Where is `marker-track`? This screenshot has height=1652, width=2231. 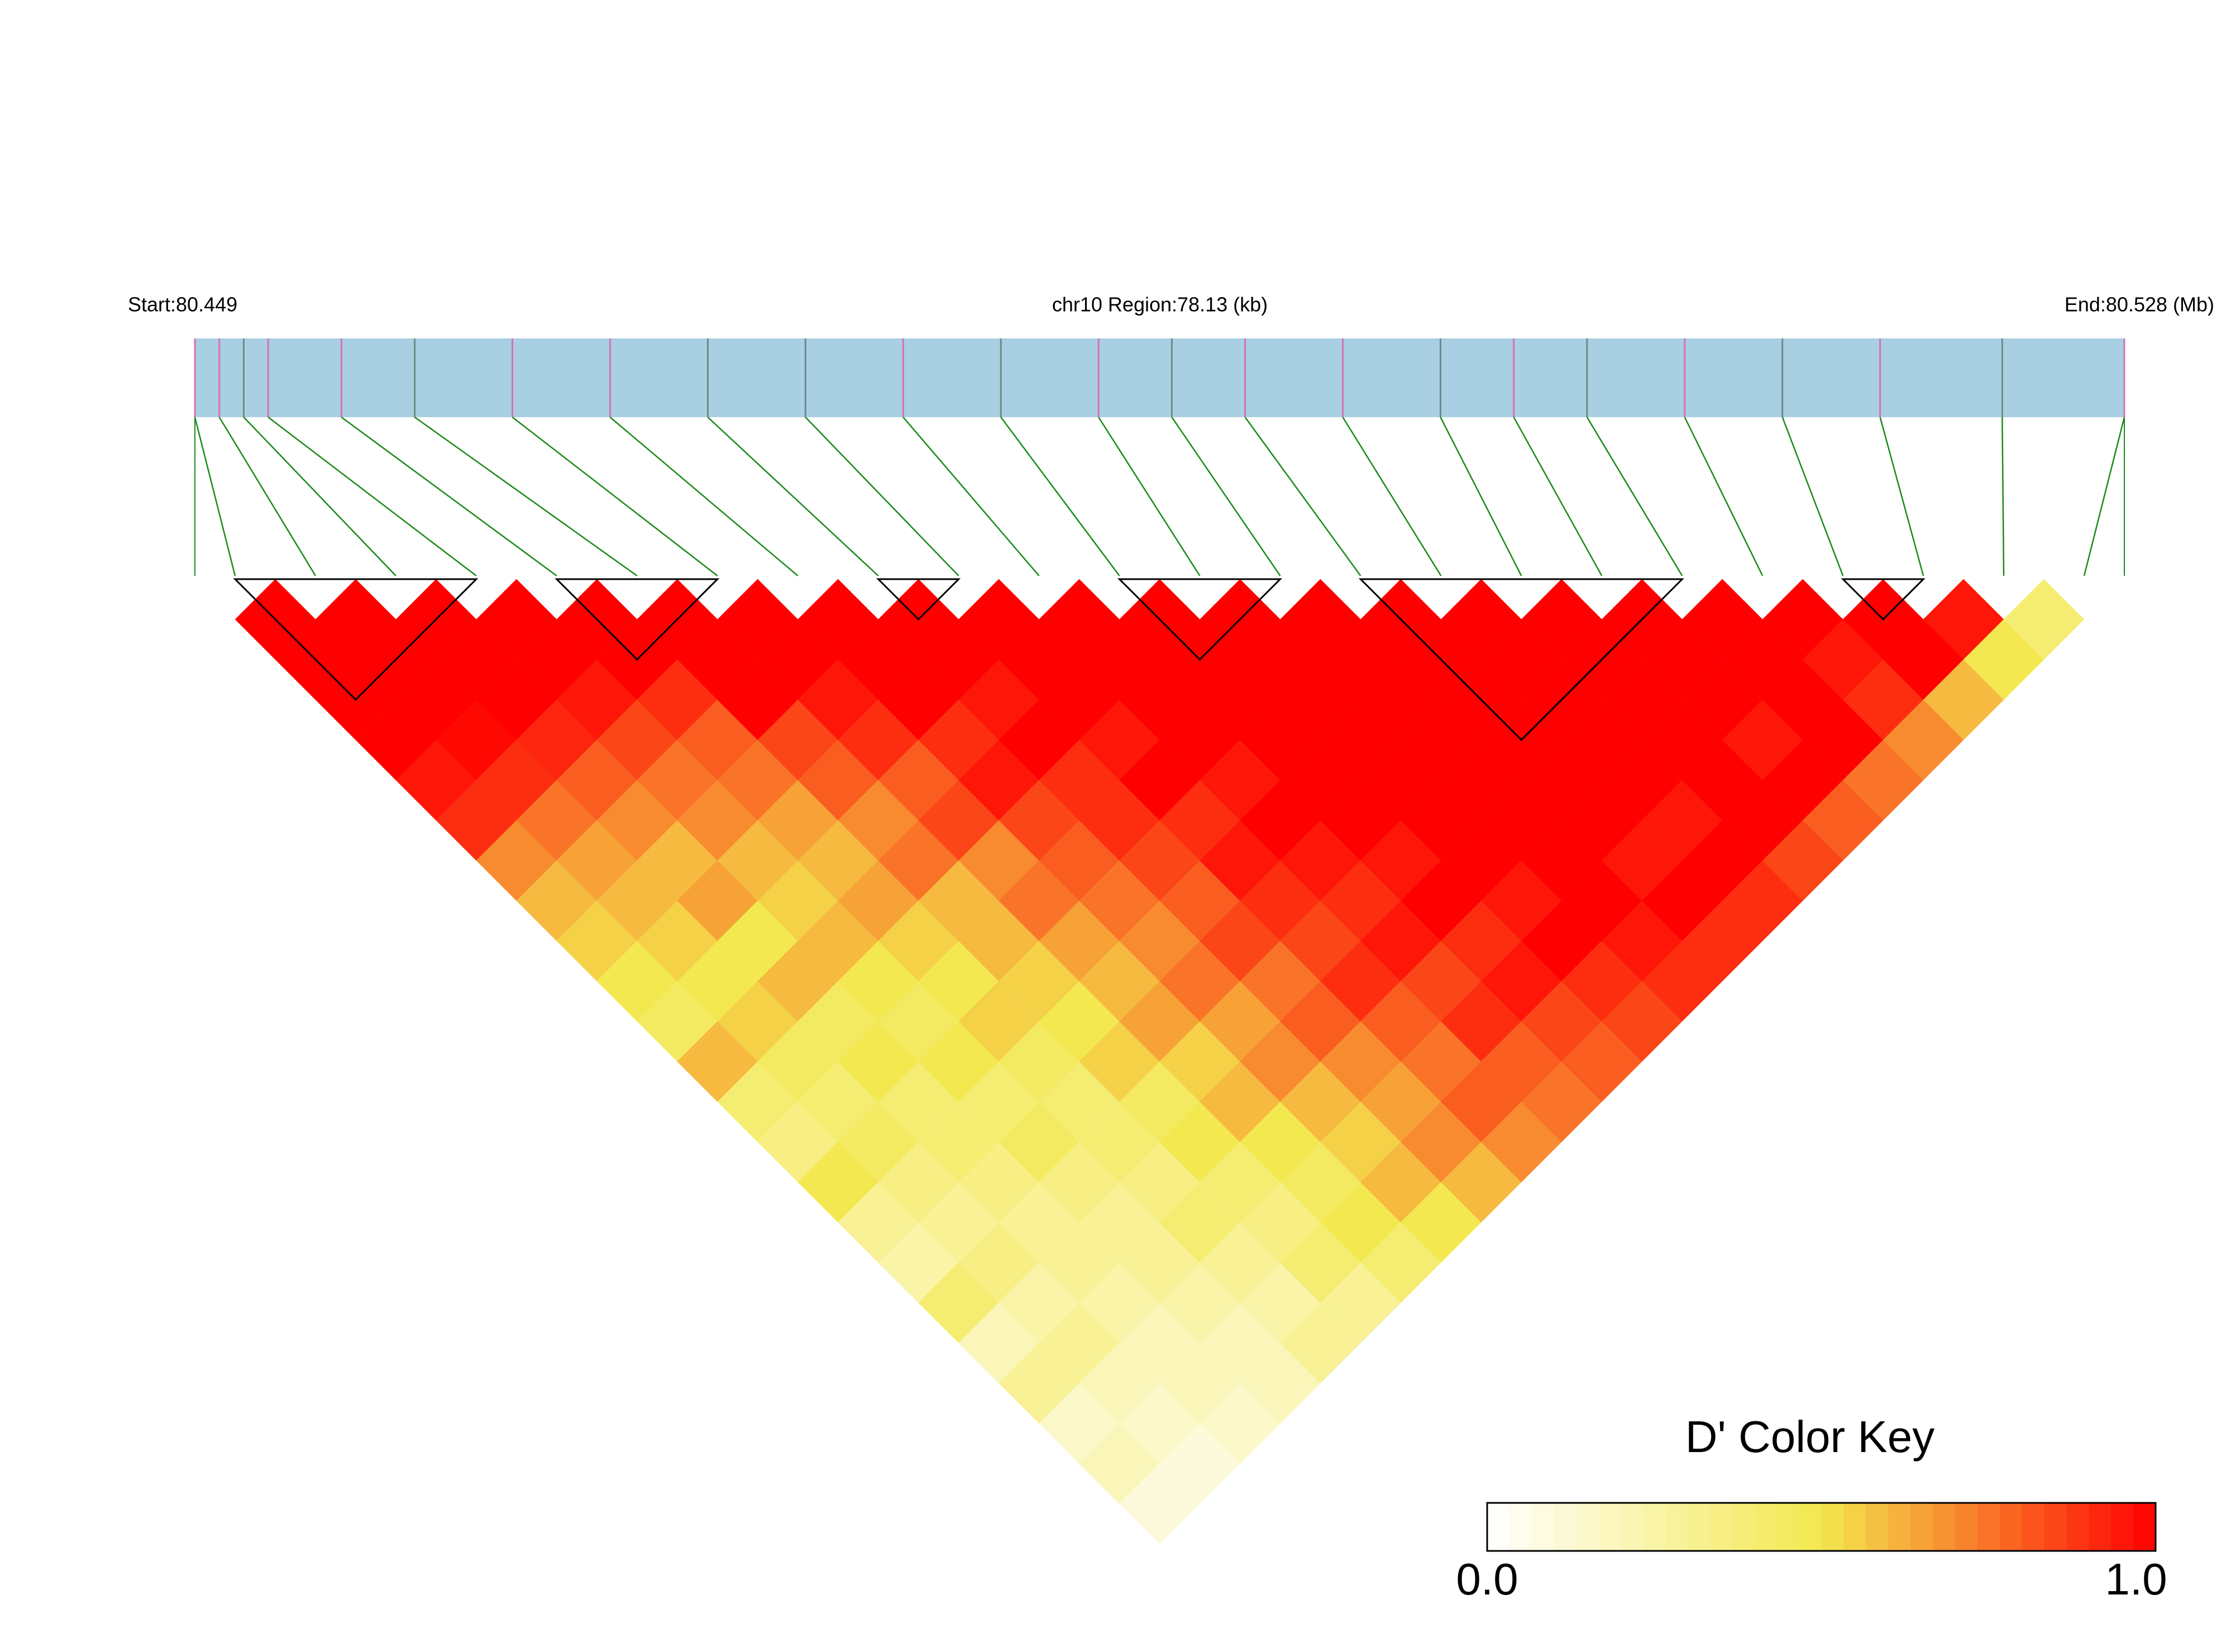 marker-track is located at coordinates (1159, 377).